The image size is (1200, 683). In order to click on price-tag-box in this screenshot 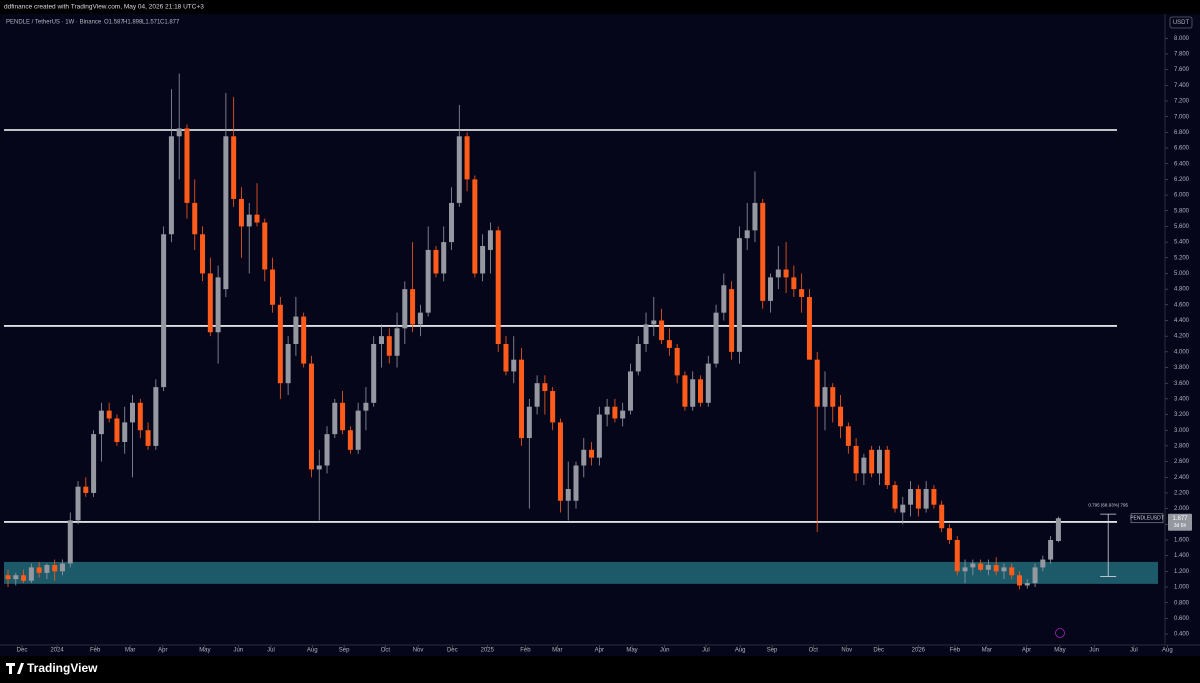, I will do `click(1180, 522)`.